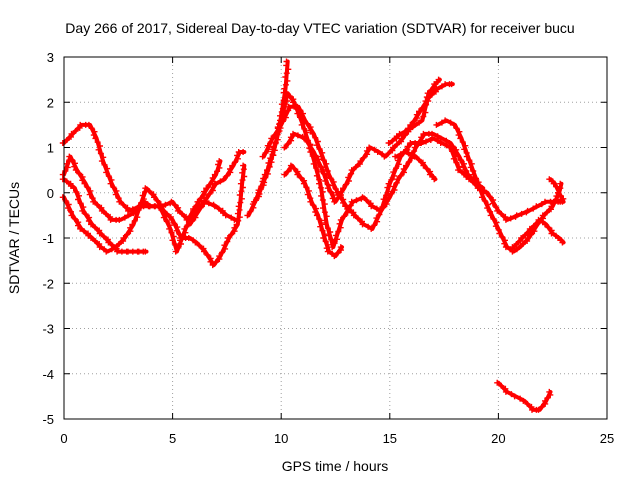  I want to click on x-tick-label: 5, so click(172, 438).